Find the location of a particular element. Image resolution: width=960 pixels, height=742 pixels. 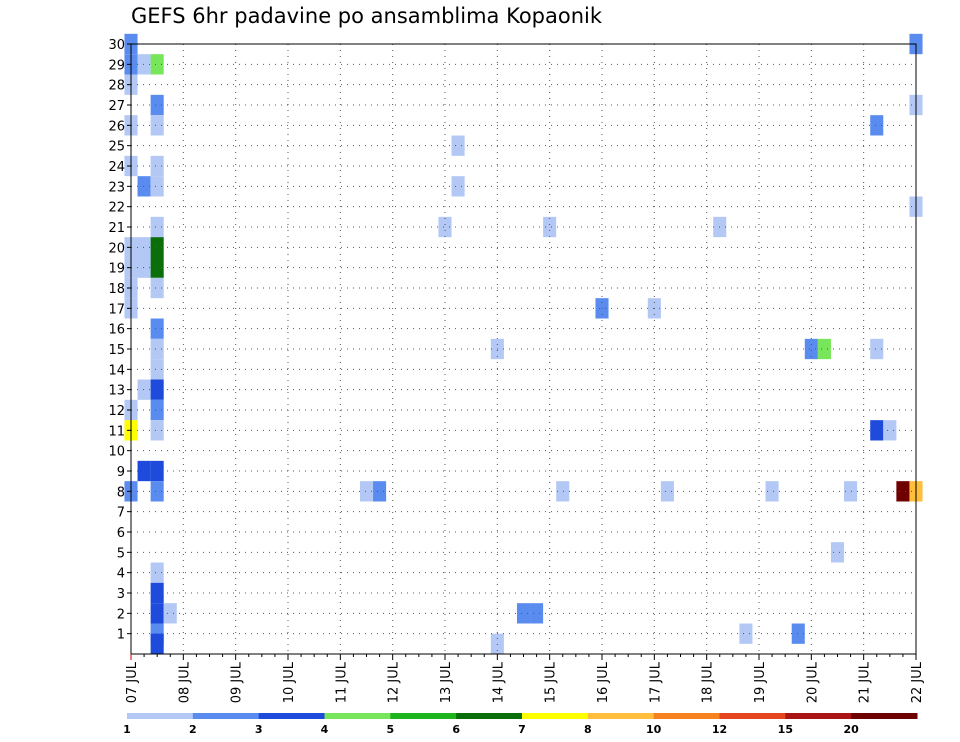

x-tick-label: 13 JUL is located at coordinates (446, 682).